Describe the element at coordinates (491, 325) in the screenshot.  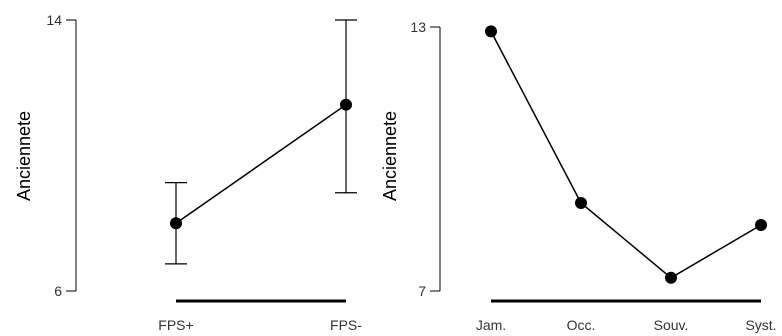
I see `right-x-tick-label-0: Jam.` at that location.